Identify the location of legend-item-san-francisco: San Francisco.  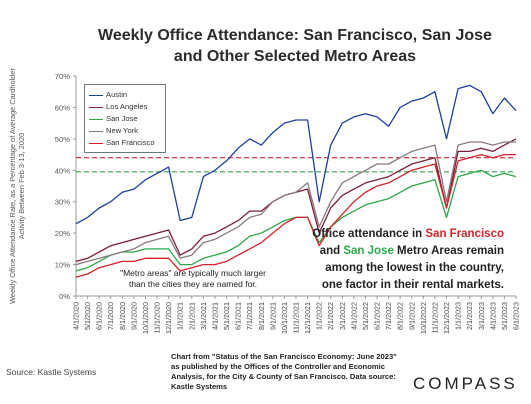
(122, 143).